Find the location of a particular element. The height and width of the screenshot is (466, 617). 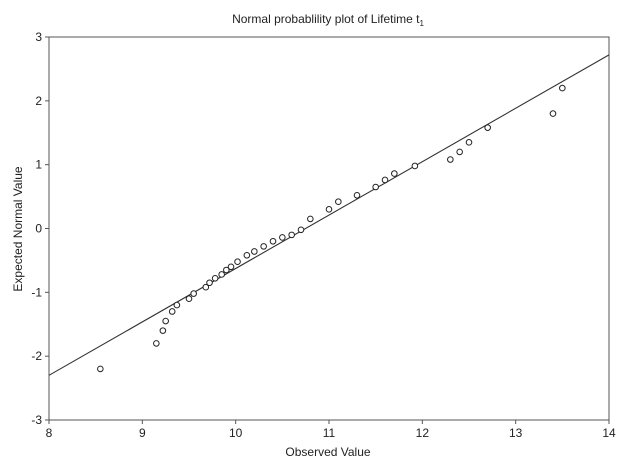

y-tick-label: 0 is located at coordinates (38, 229).